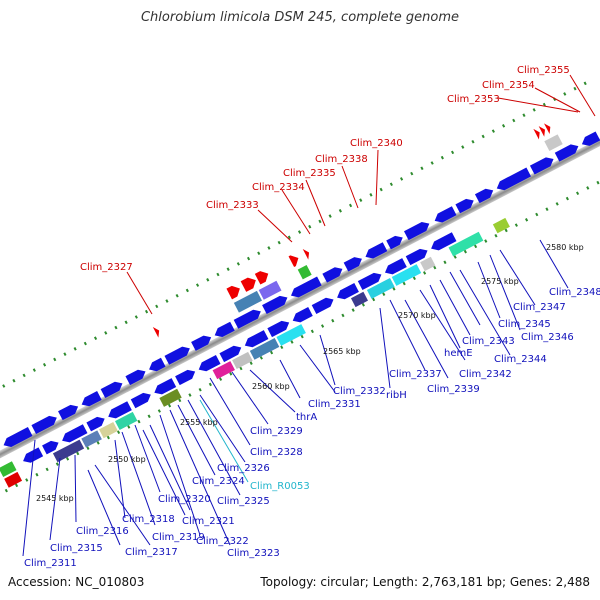 The image size is (600, 600). What do you see at coordinates (232, 205) in the screenshot?
I see `gene-label: Clim_2333` at bounding box center [232, 205].